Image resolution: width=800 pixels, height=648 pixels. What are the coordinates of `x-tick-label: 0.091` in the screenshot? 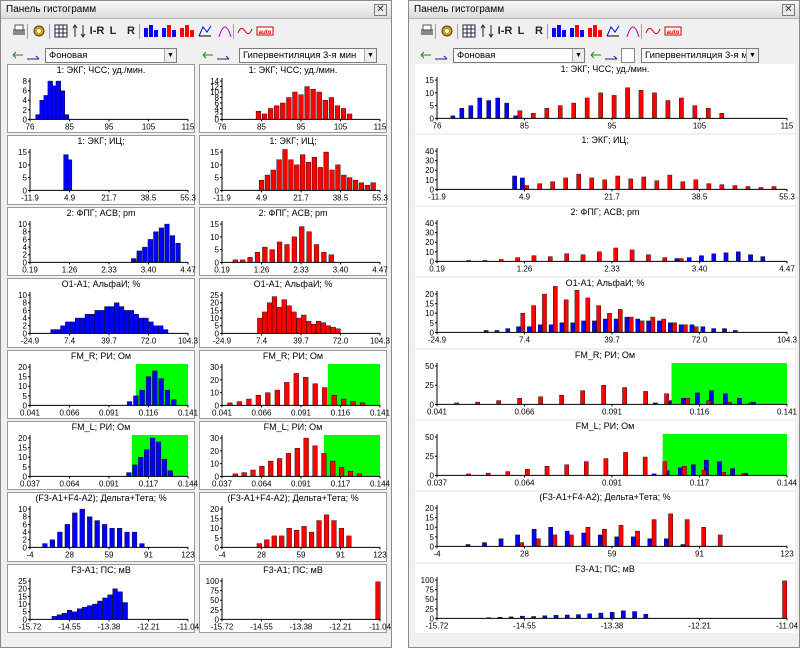 It's located at (301, 483).